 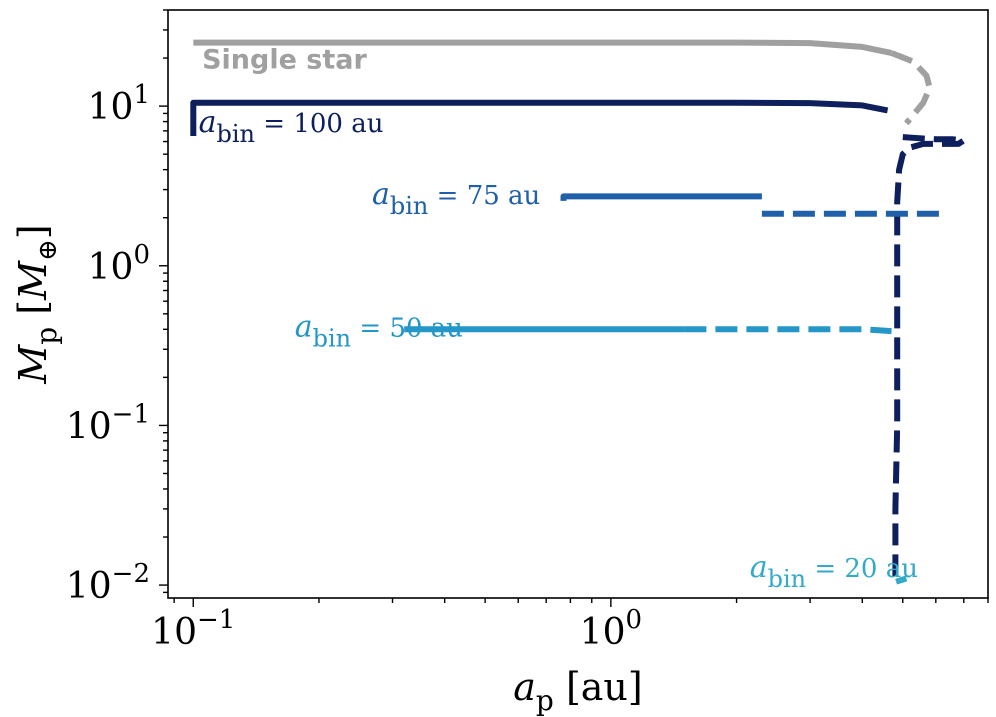 I want to click on series-1-label: abin = 100 au, so click(x=291, y=126).